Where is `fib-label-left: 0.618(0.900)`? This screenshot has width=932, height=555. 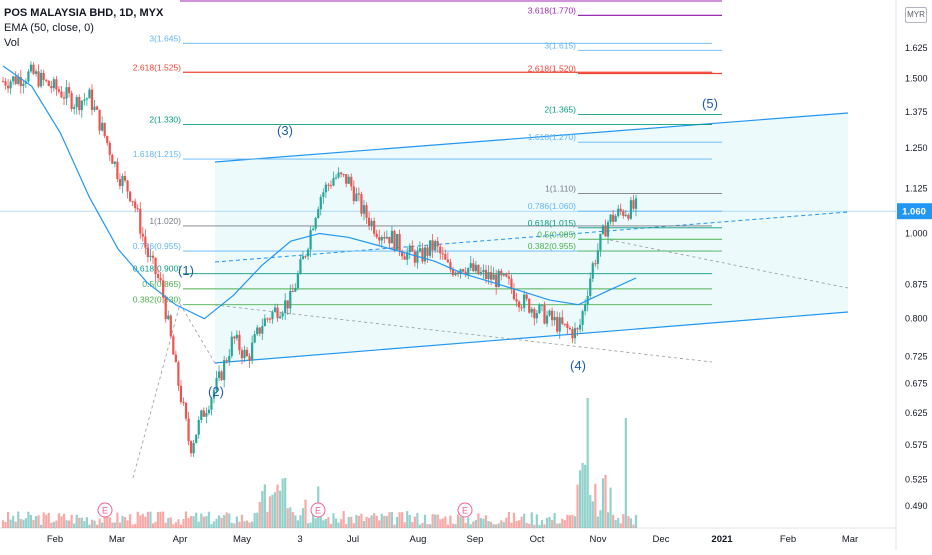 fib-label-left: 0.618(0.900) is located at coordinates (157, 269).